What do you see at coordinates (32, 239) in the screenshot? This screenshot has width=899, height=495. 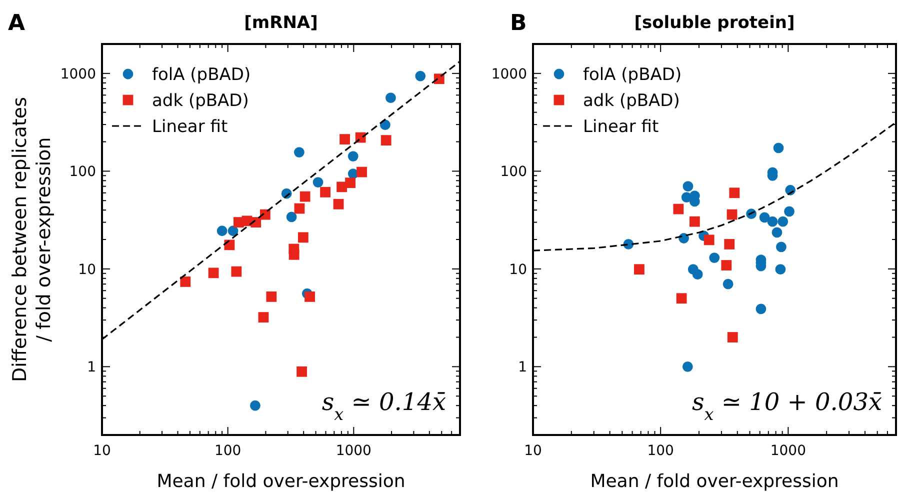 I see `y-axis-title: Difference between replicates / fold over-expression` at bounding box center [32, 239].